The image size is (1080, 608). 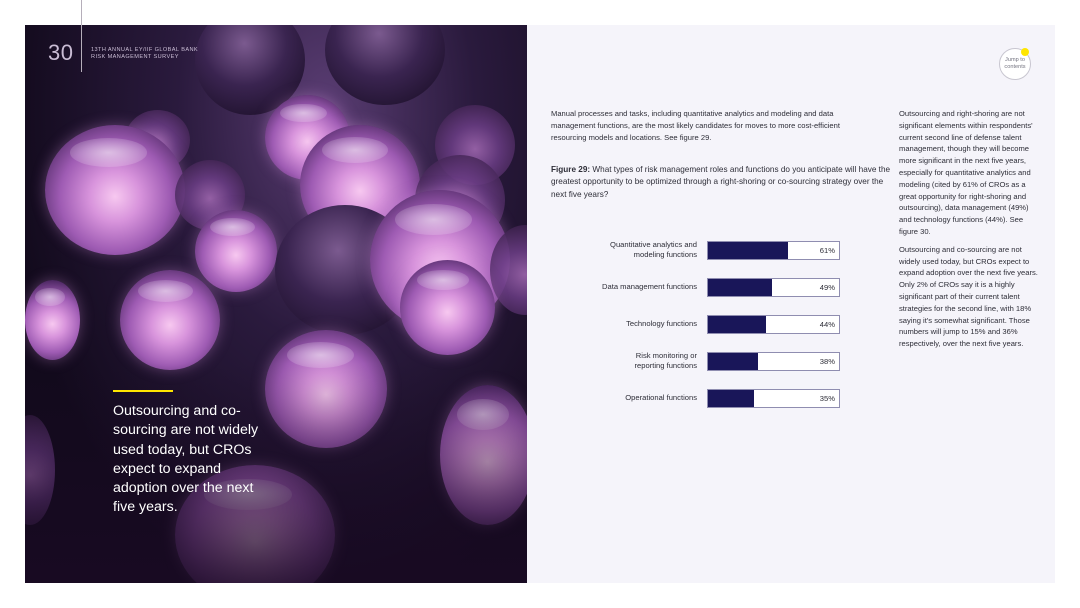 What do you see at coordinates (773, 287) in the screenshot?
I see `bar-track: 49%` at bounding box center [773, 287].